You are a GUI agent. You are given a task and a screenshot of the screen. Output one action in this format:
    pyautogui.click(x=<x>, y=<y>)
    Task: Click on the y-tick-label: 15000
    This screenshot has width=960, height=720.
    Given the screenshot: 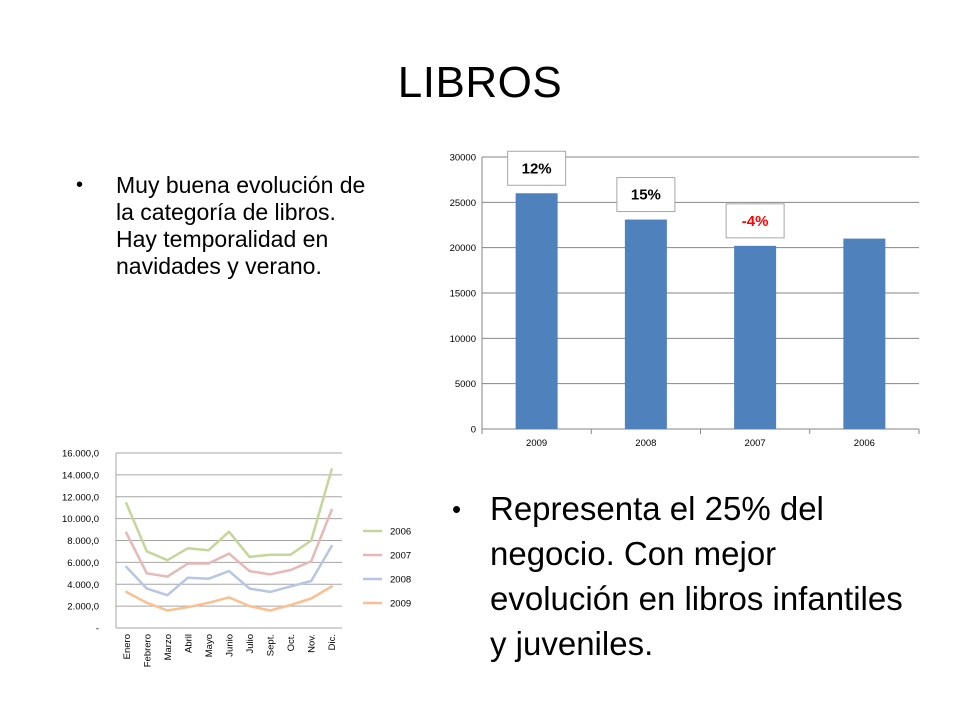 What is the action you would take?
    pyautogui.click(x=463, y=294)
    